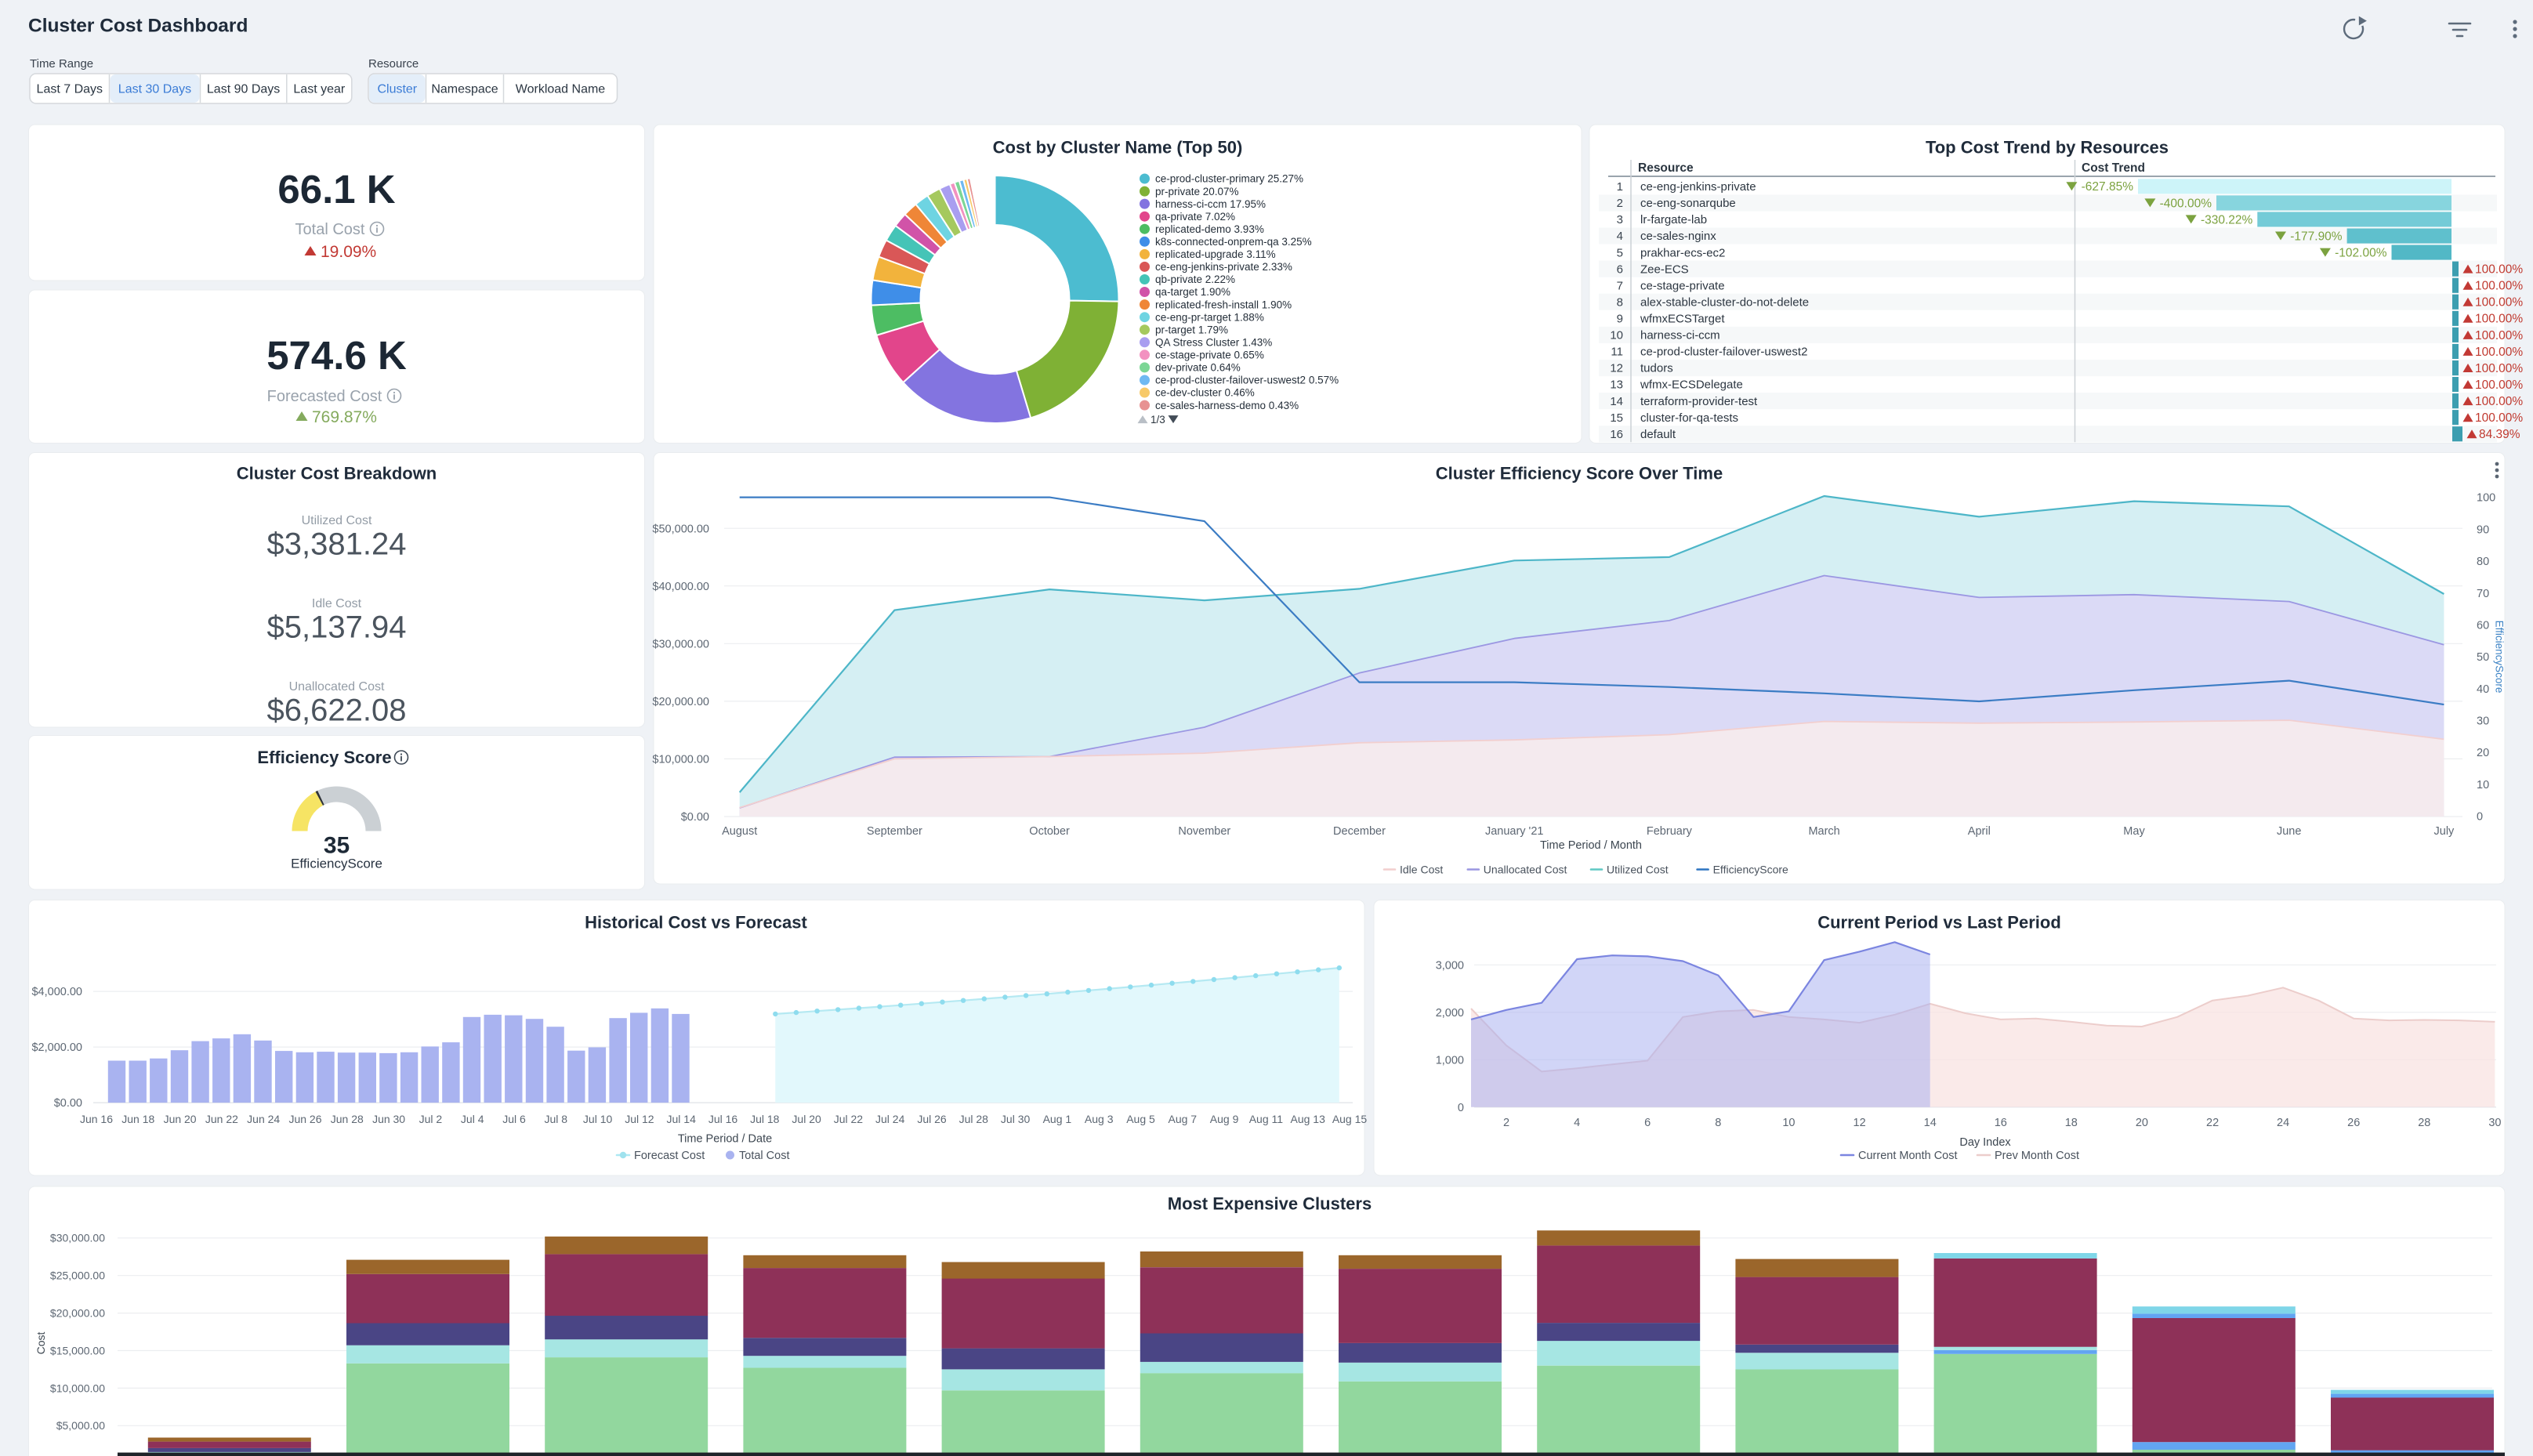 The image size is (2533, 1456). I want to click on svg-text: $3,381.24, so click(337, 544).